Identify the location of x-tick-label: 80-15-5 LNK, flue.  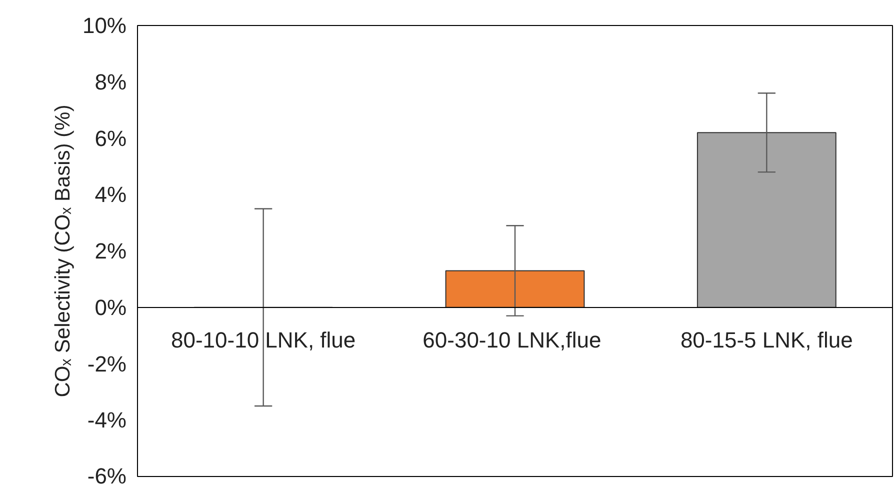
(766, 339).